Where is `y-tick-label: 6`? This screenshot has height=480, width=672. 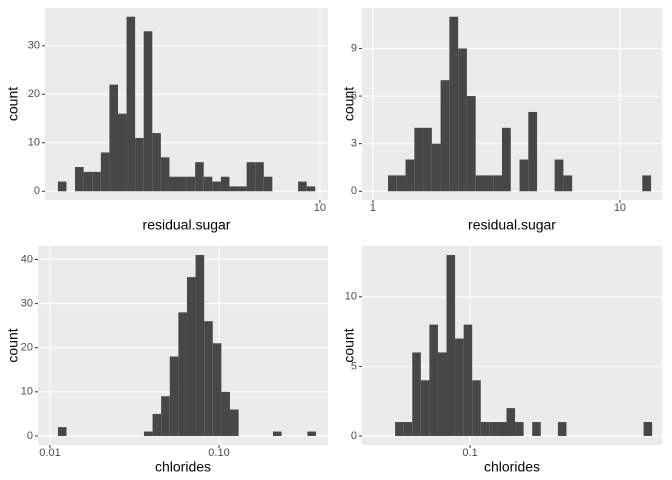 y-tick-label: 6 is located at coordinates (354, 96).